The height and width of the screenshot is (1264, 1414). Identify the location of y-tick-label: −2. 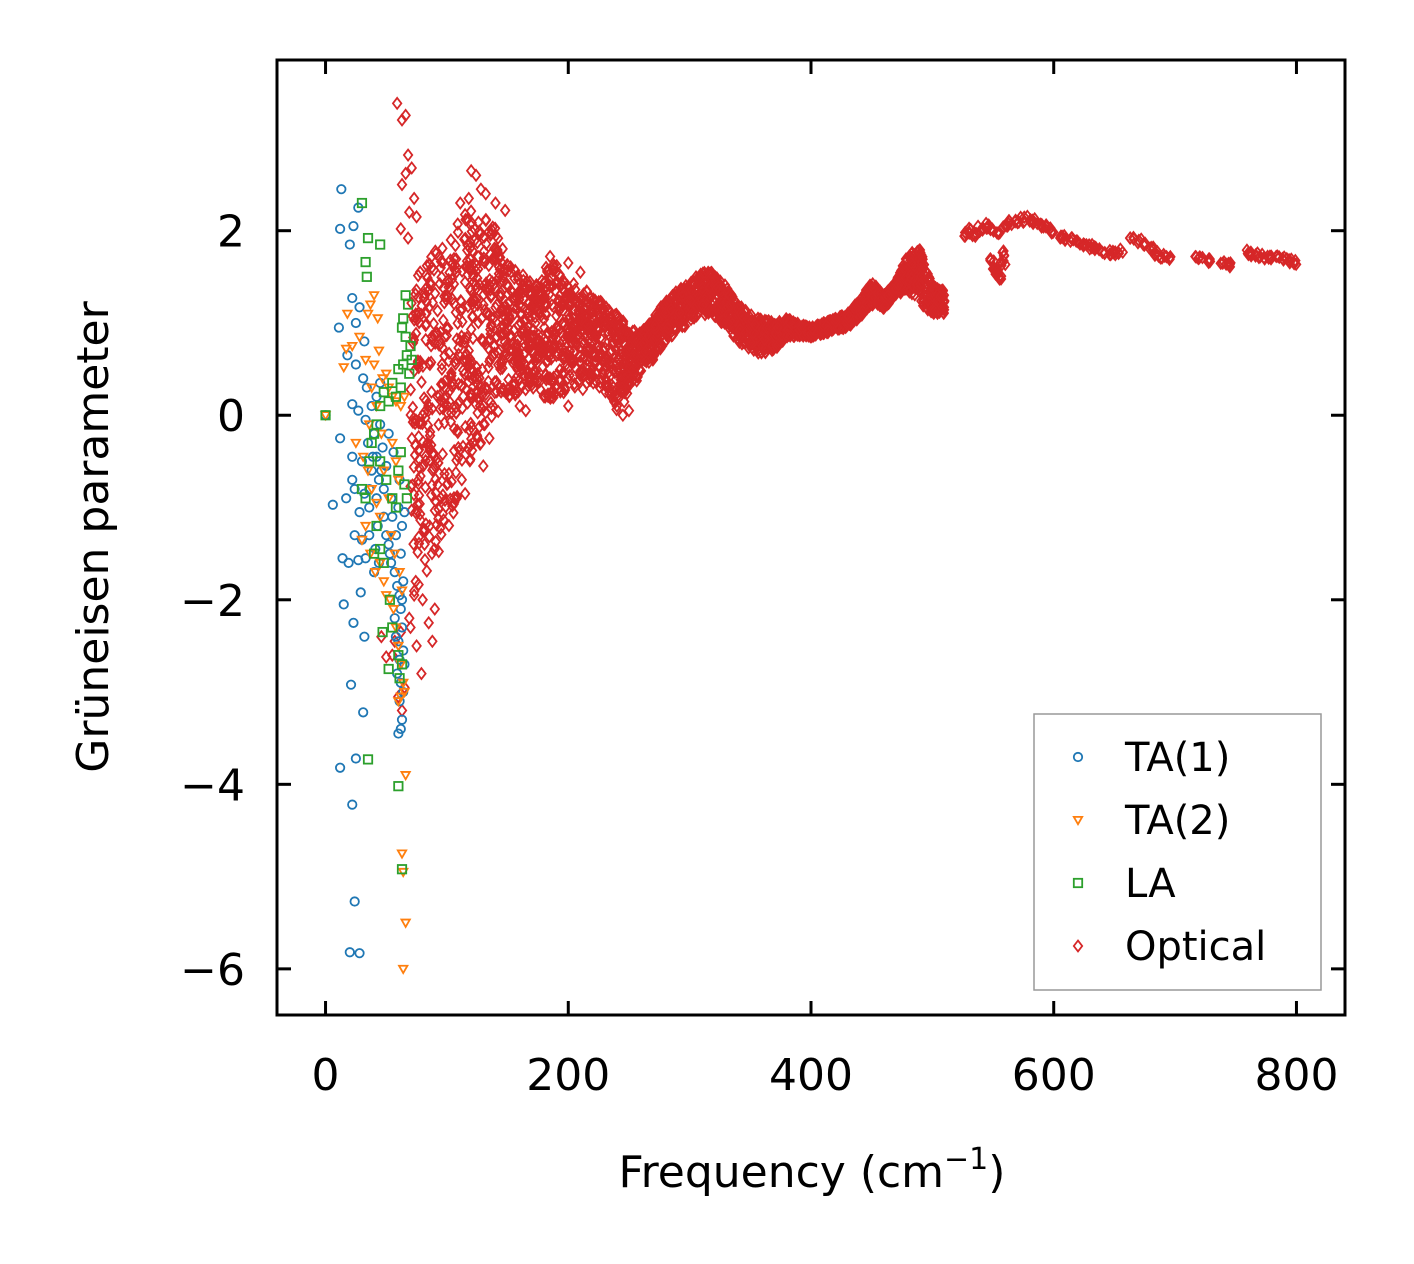
(212, 601).